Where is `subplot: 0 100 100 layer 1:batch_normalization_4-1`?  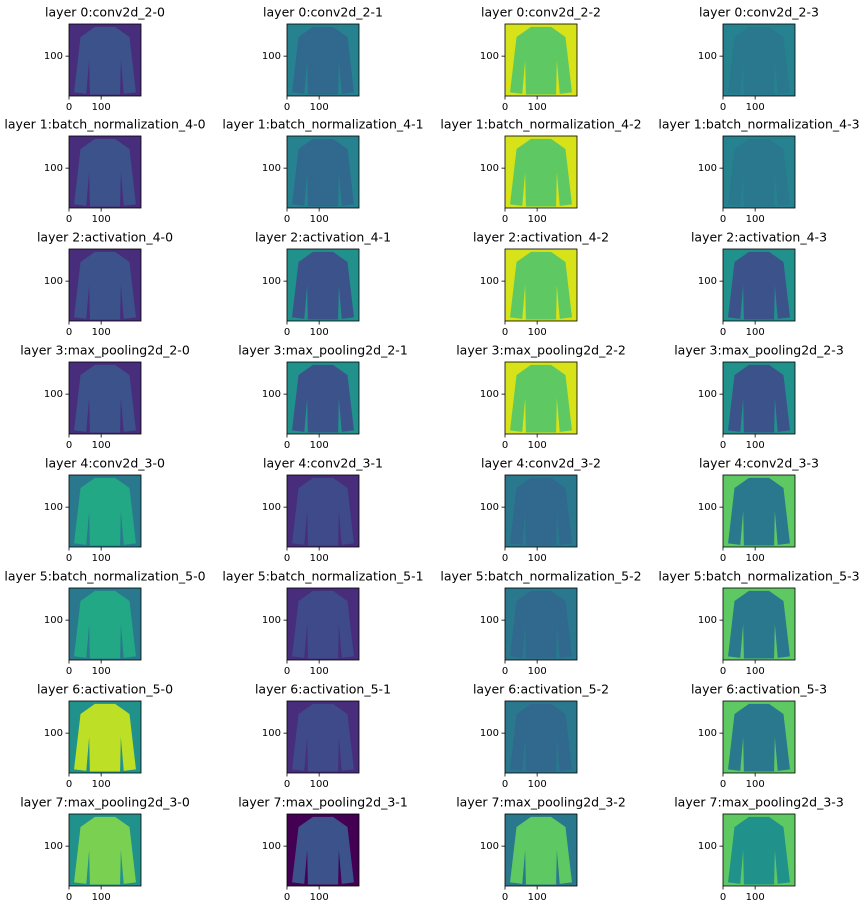
subplot: 0 100 100 layer 1:batch_normalization_4-1 is located at coordinates (322, 171).